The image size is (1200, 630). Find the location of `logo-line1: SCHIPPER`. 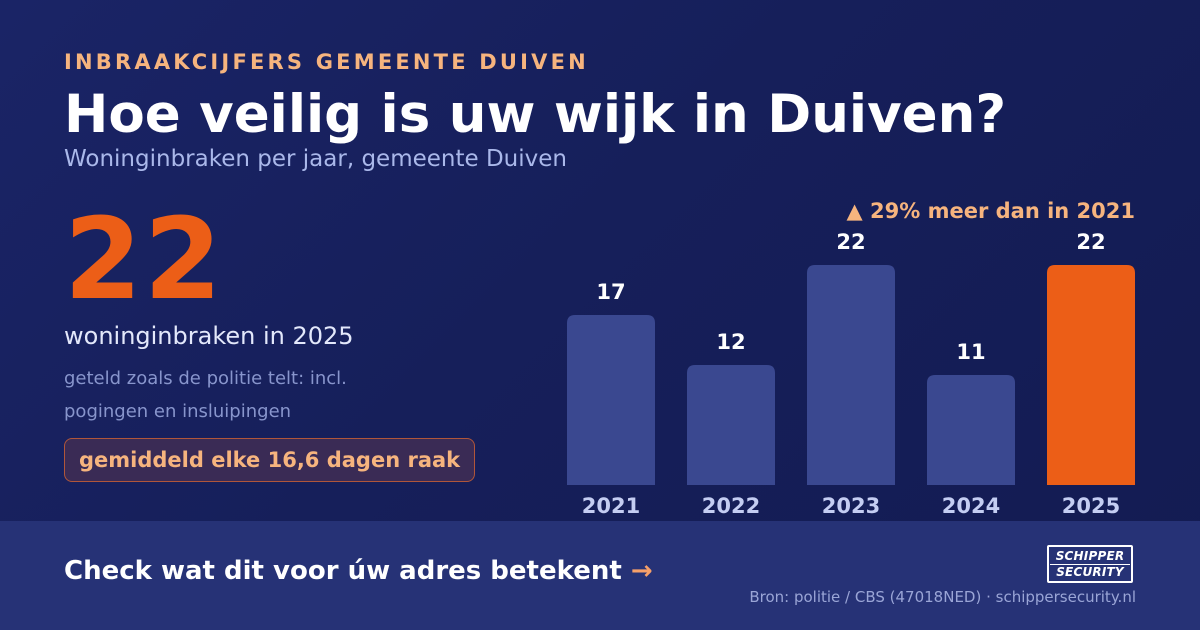

logo-line1: SCHIPPER is located at coordinates (1090, 555).